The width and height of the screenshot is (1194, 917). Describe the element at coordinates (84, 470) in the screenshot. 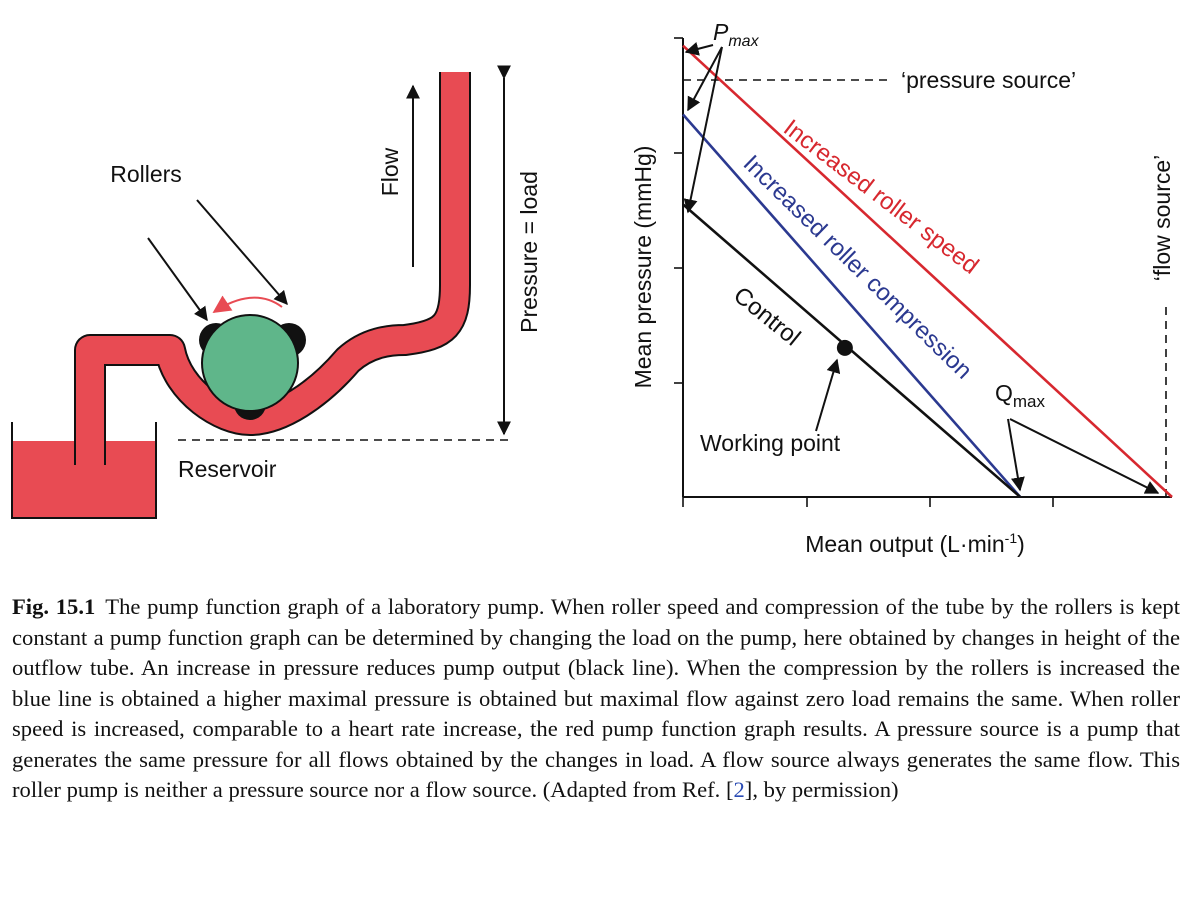

I see `reservoir-container` at that location.